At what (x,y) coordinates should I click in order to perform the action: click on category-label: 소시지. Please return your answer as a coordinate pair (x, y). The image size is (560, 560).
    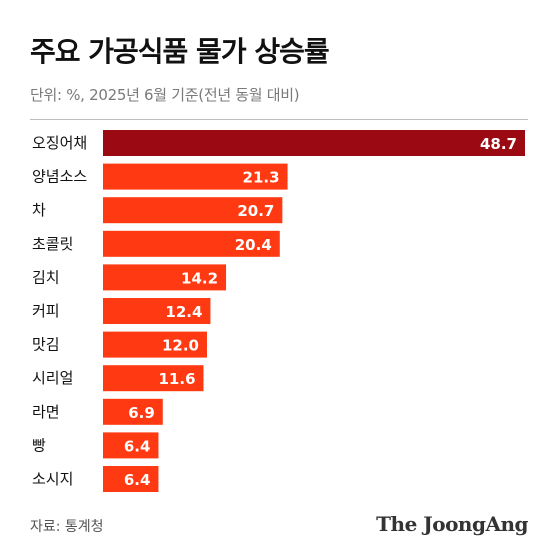
    Looking at the image, I should click on (52, 479).